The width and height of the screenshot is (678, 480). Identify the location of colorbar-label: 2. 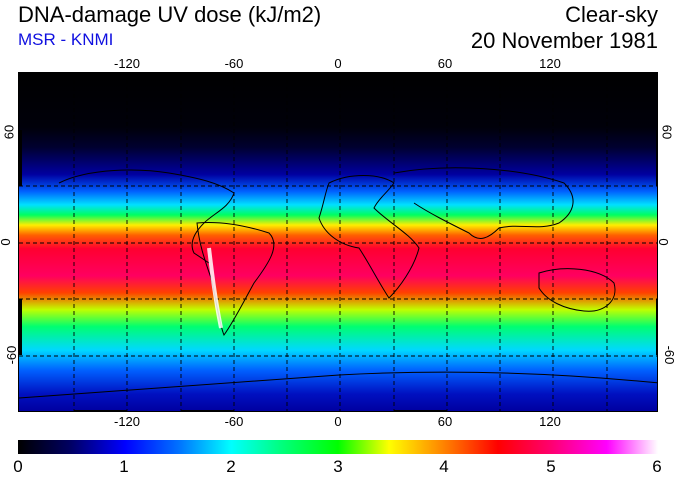
(231, 466).